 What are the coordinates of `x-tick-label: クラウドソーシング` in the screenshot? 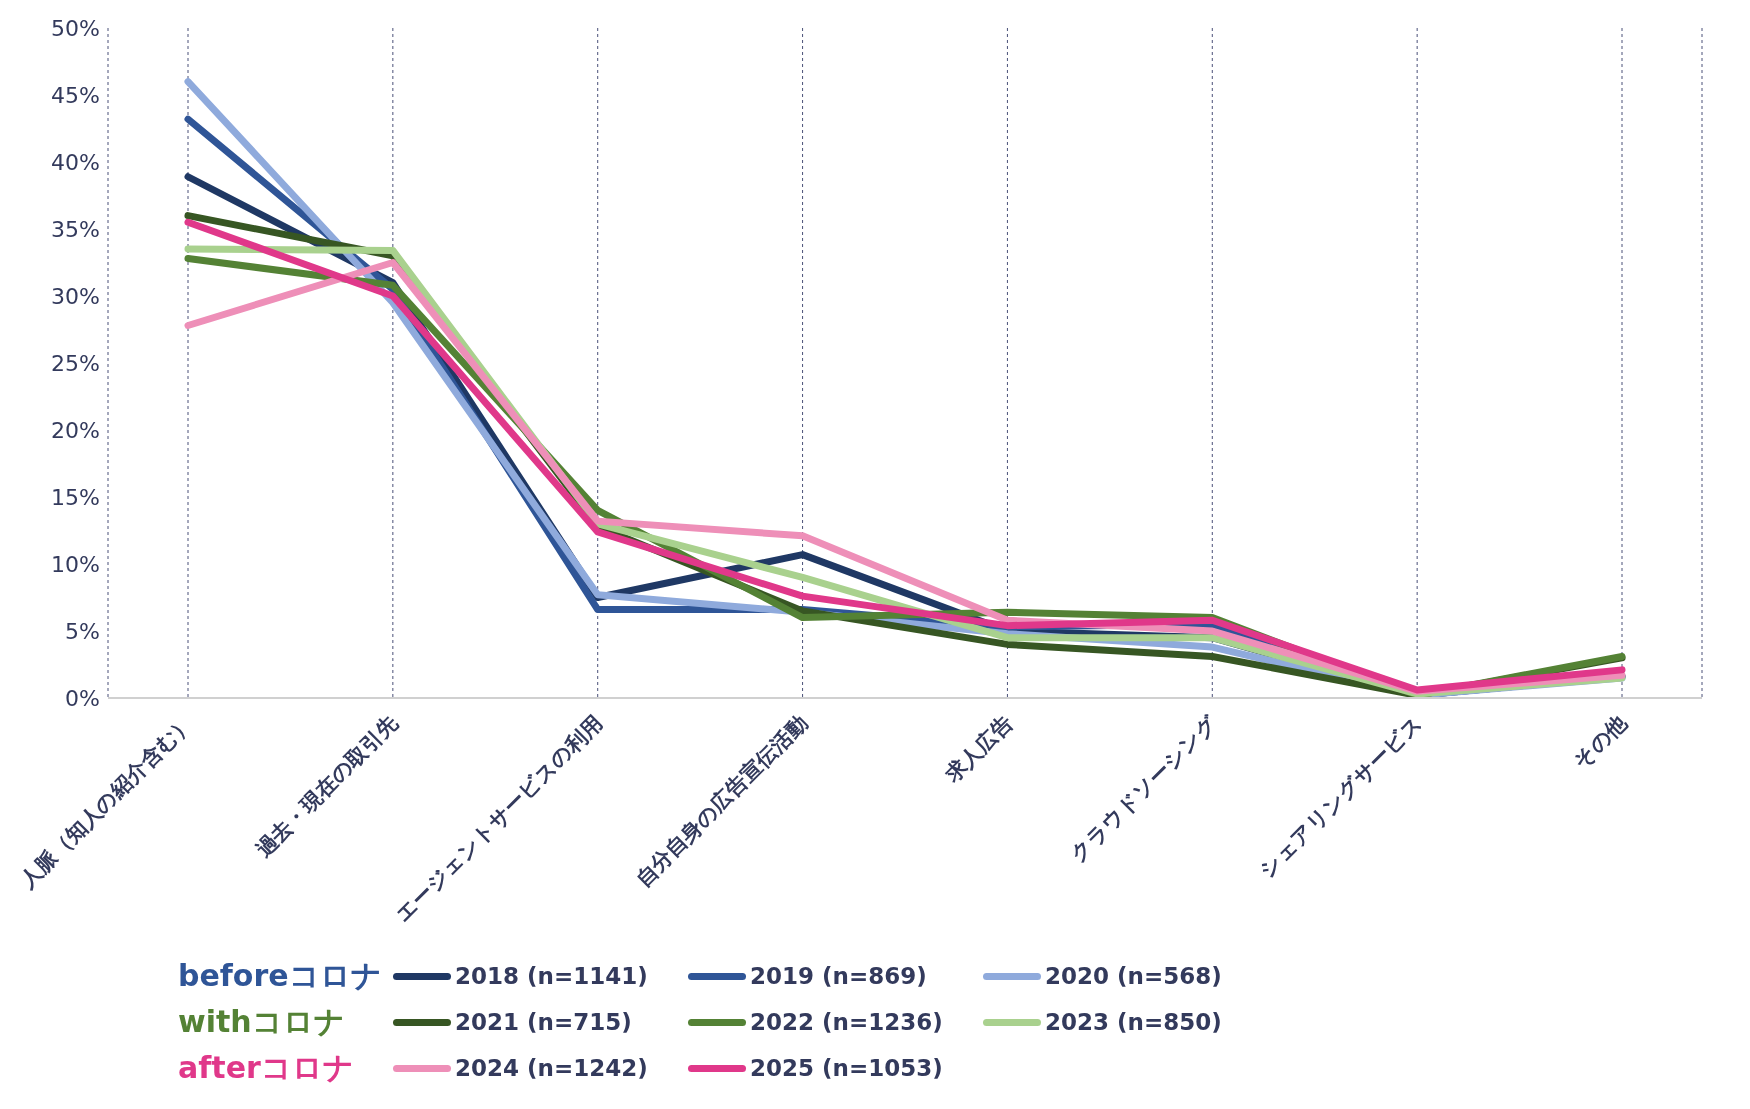 It's located at (1143, 788).